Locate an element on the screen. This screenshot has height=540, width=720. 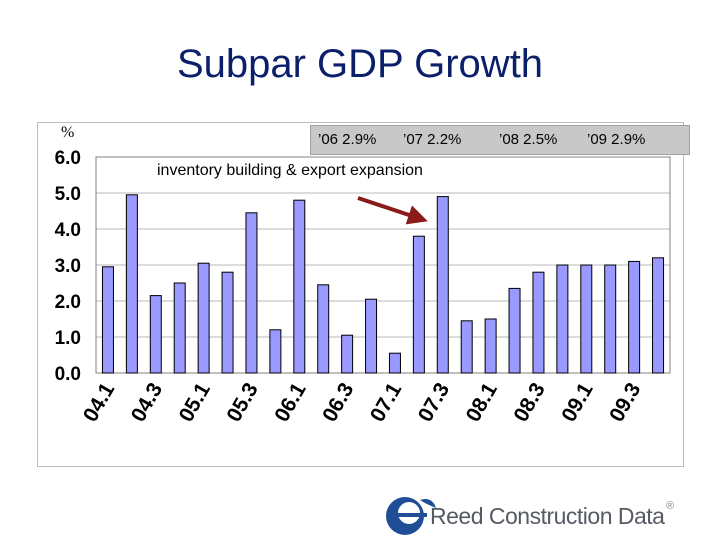
y-tick-label: 3.0 is located at coordinates (68, 266).